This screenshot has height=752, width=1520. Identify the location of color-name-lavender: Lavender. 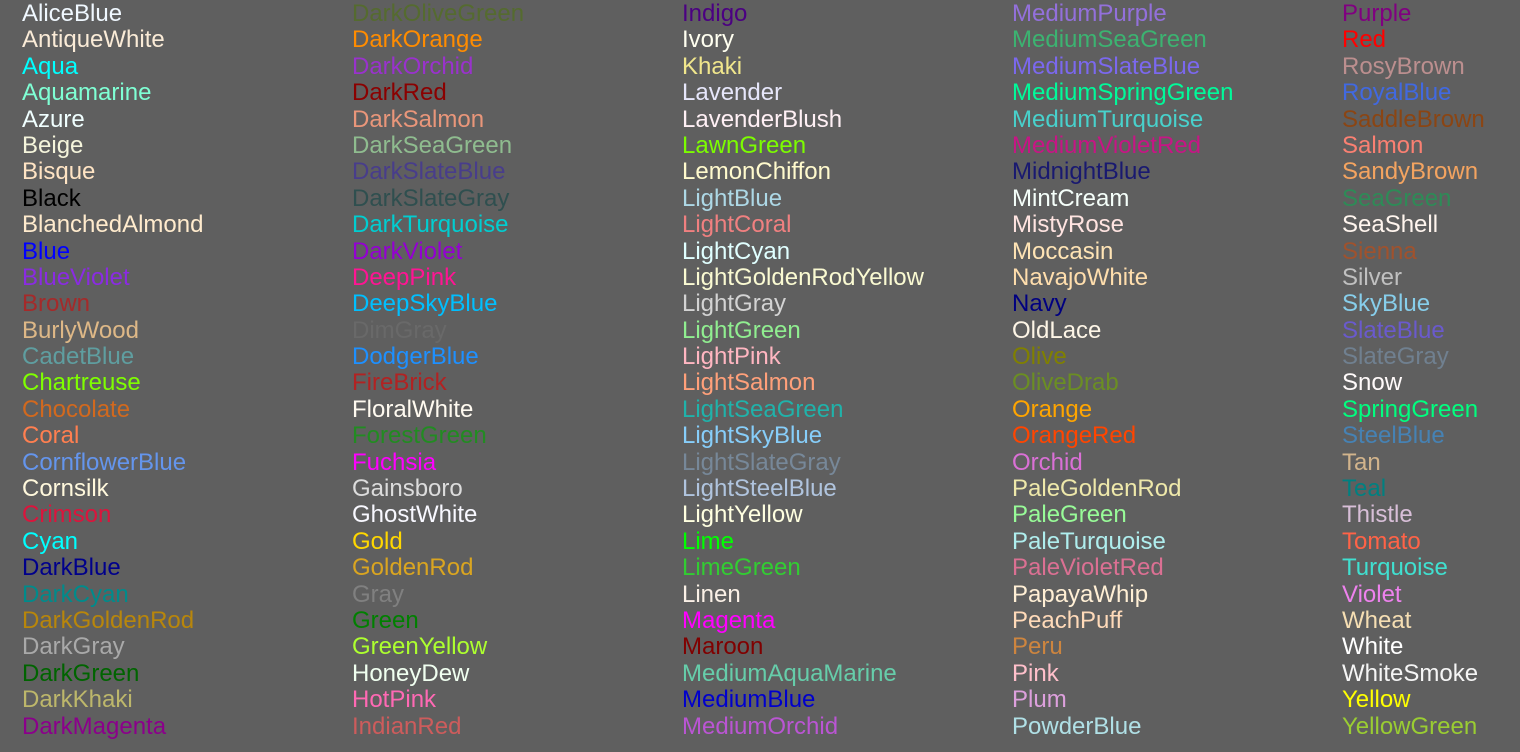
(732, 93).